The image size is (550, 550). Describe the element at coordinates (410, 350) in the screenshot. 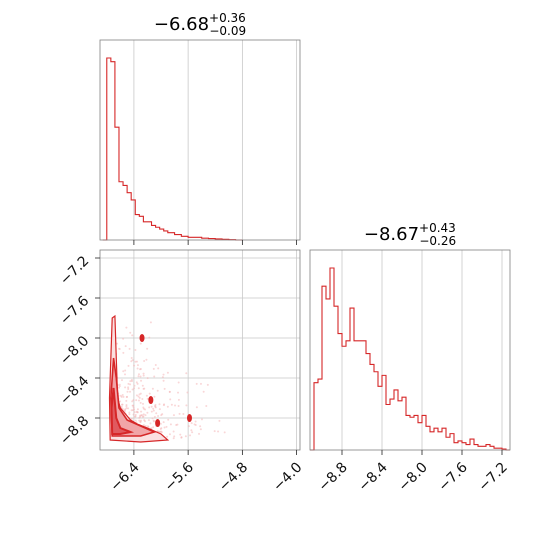

I see `axes-frame` at that location.